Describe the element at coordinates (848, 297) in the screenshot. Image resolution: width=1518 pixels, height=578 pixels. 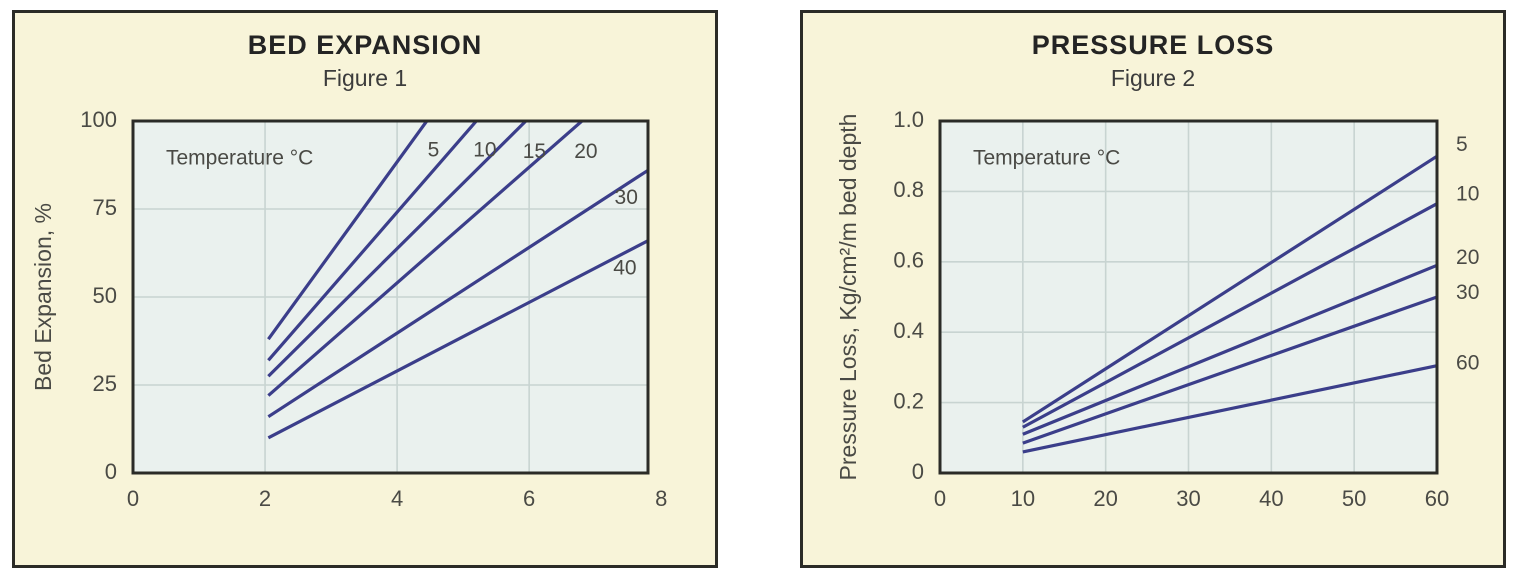
I see `y-axis-title: Pressure Loss, Kg/cm²/m bed depth` at that location.